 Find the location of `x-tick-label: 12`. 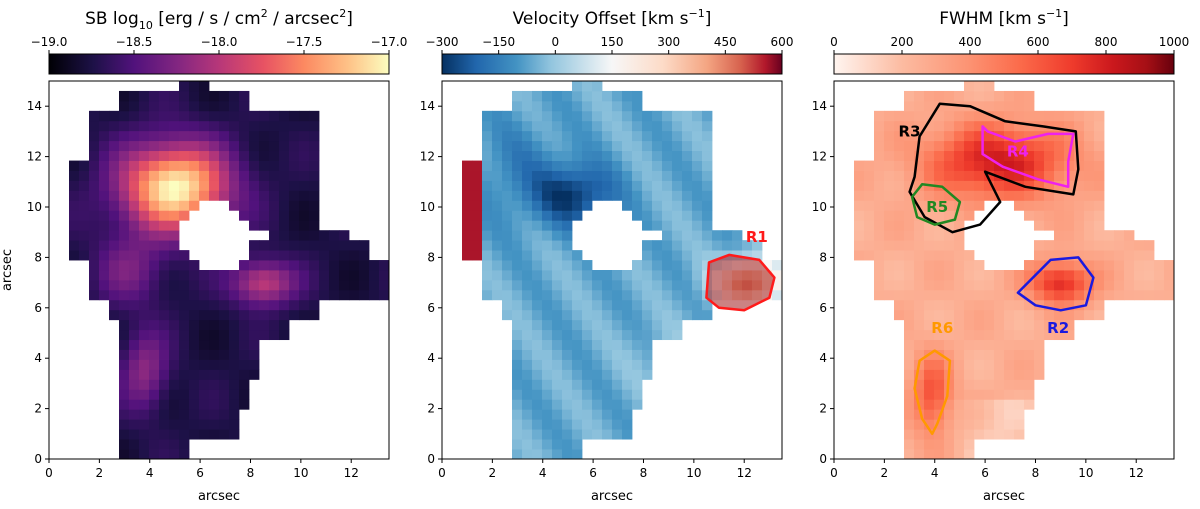

x-tick-label: 12 is located at coordinates (351, 473).